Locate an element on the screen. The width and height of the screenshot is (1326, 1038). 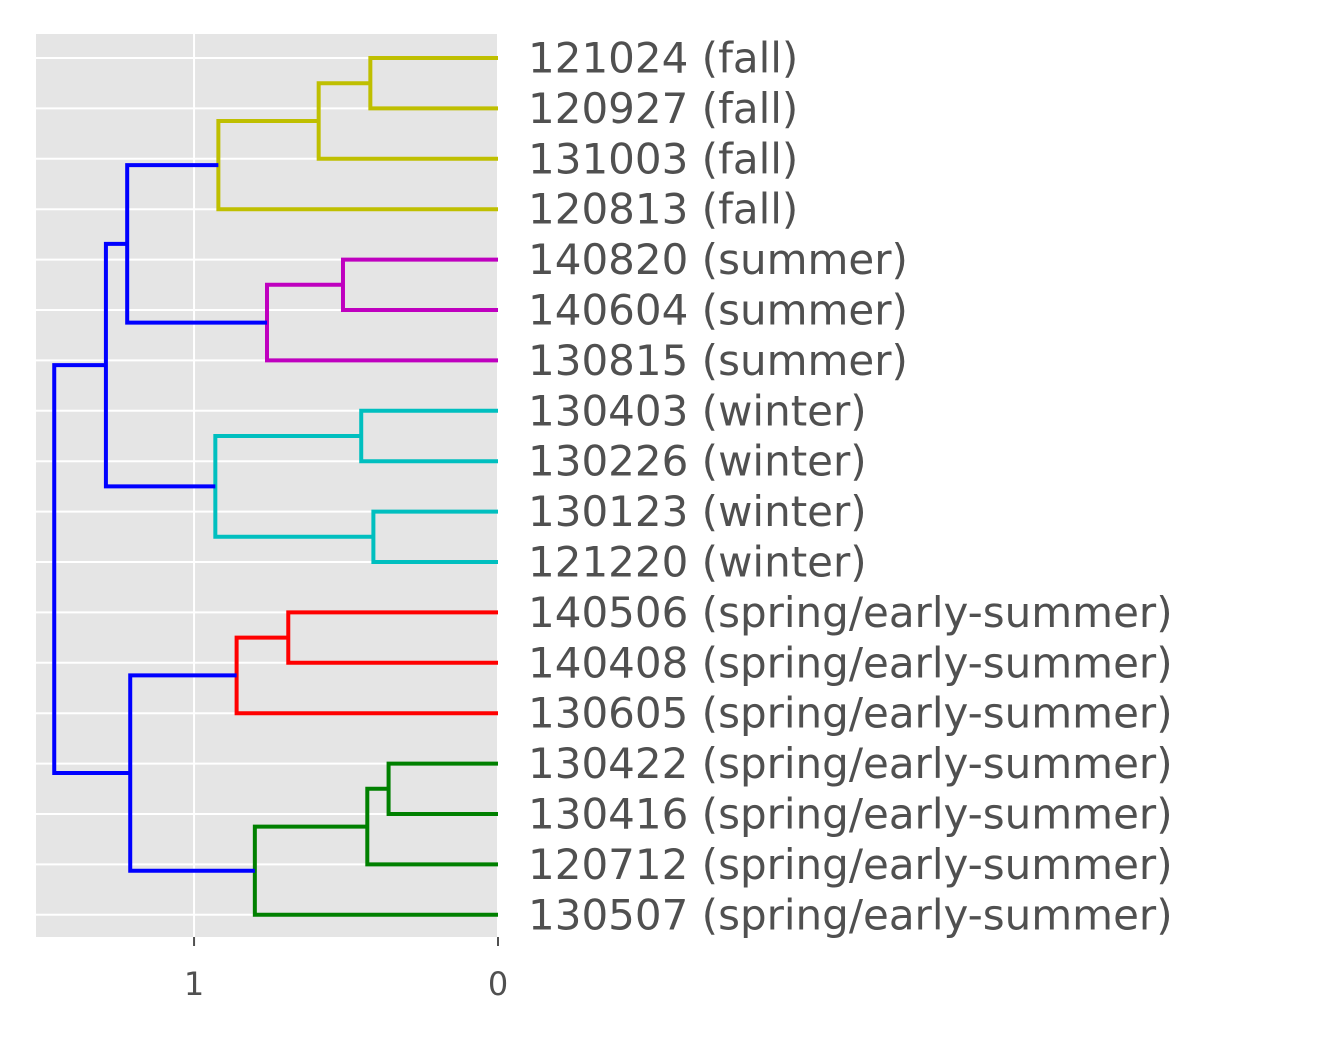
dendrogram-link-m11 is located at coordinates (442, 788).